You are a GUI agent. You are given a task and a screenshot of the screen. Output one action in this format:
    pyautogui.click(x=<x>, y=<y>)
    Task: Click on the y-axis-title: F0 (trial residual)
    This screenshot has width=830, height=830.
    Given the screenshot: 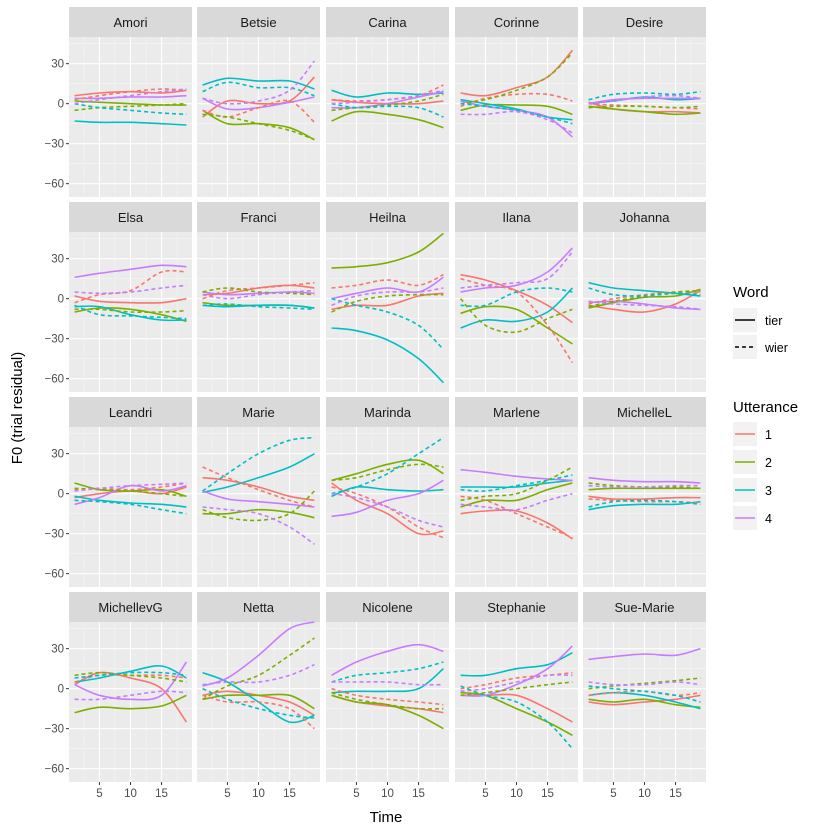 What is the action you would take?
    pyautogui.click(x=17, y=408)
    